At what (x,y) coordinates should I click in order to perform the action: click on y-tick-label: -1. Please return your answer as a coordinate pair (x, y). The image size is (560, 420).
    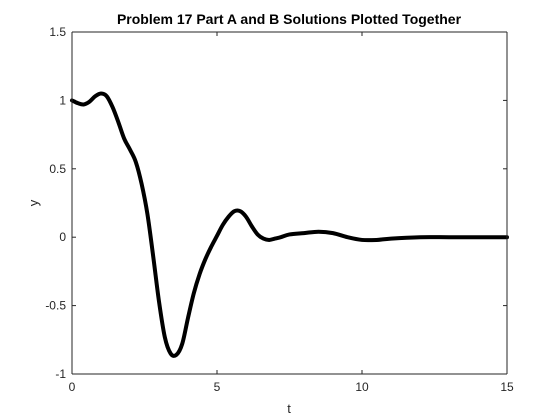
    Looking at the image, I should click on (60, 374).